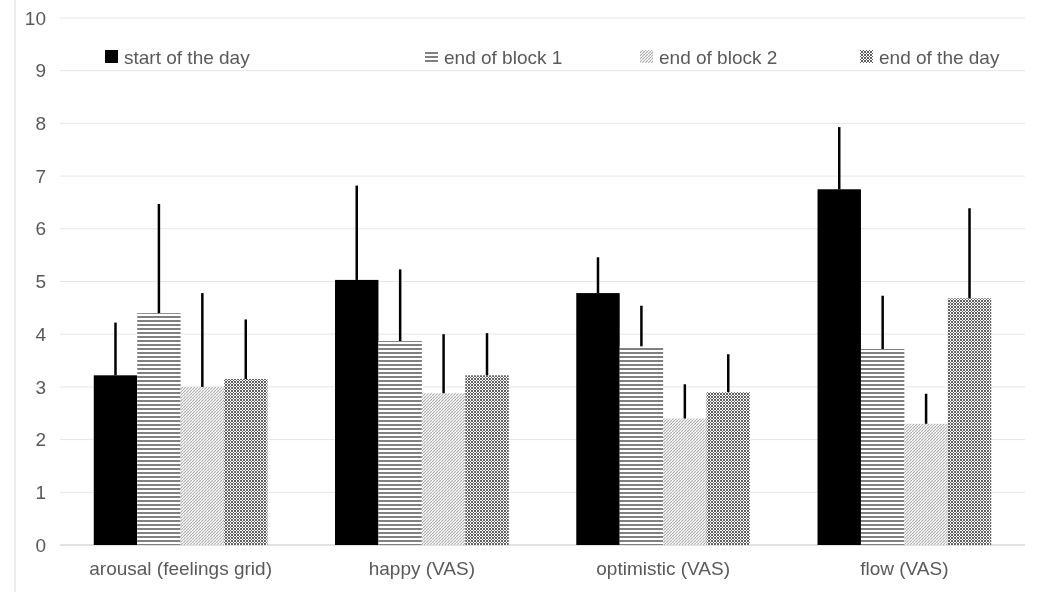 The width and height of the screenshot is (1037, 592). I want to click on legend-label: end of block 1, so click(503, 57).